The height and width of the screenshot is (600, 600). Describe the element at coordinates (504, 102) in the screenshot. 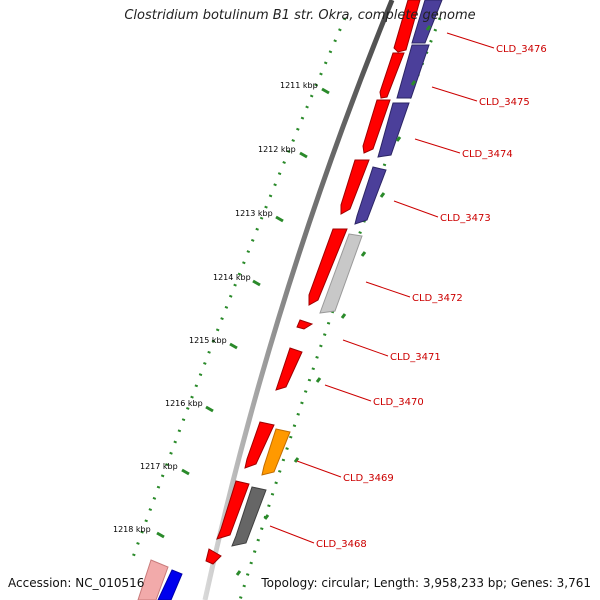

I see `gene-label: CLD_3475` at that location.